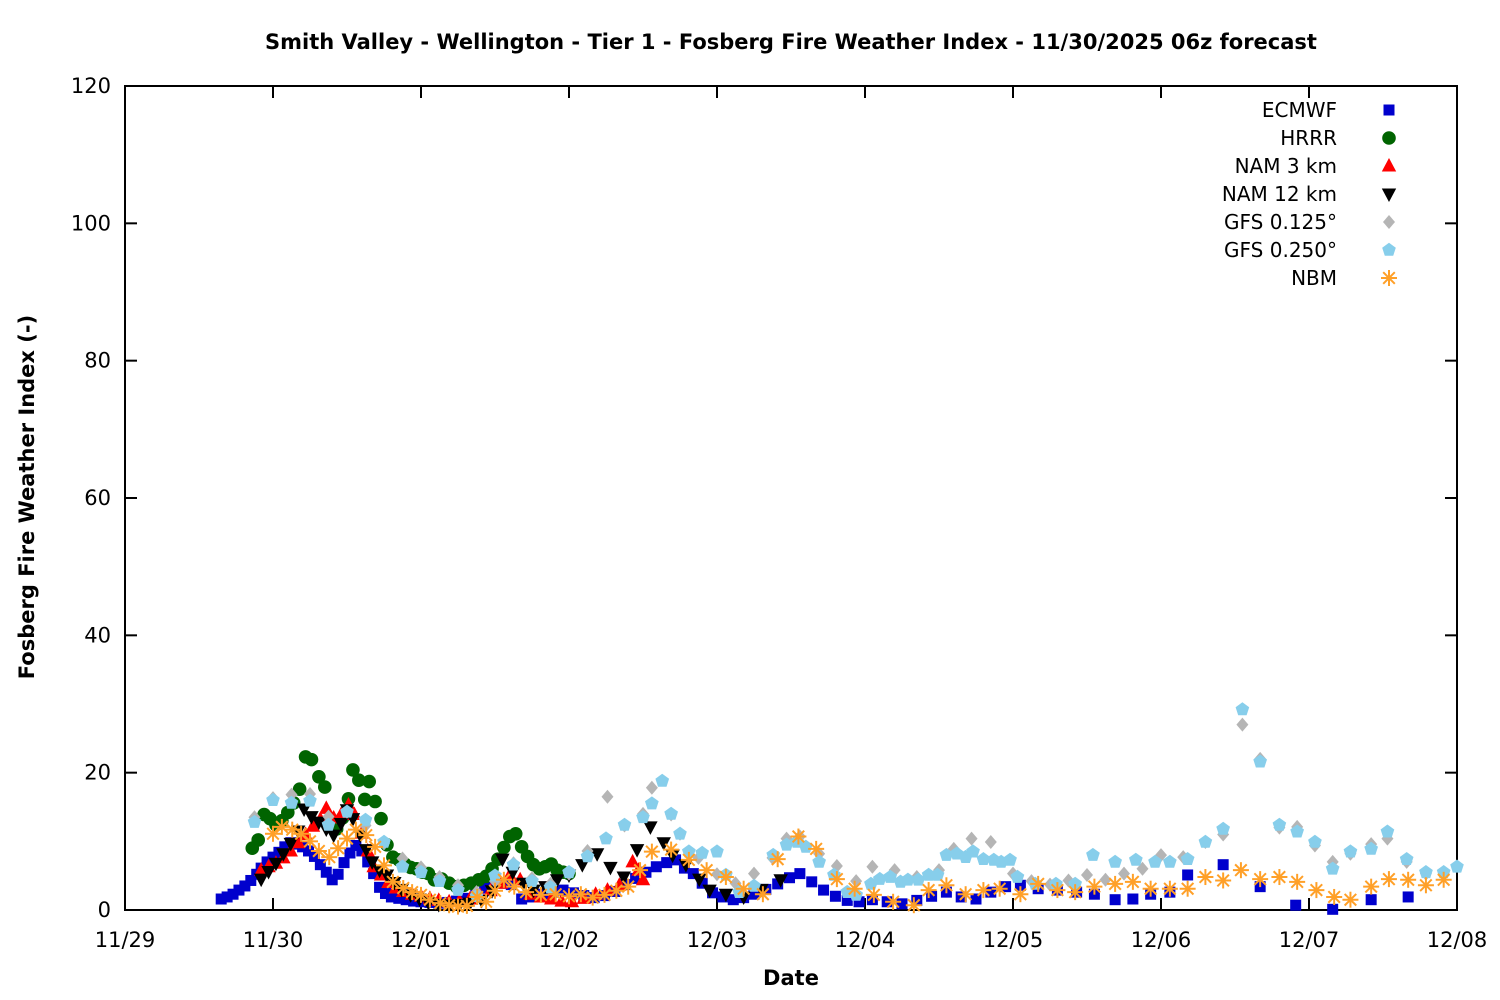  I want to click on x-tick-label: 12/04, so click(865, 940).